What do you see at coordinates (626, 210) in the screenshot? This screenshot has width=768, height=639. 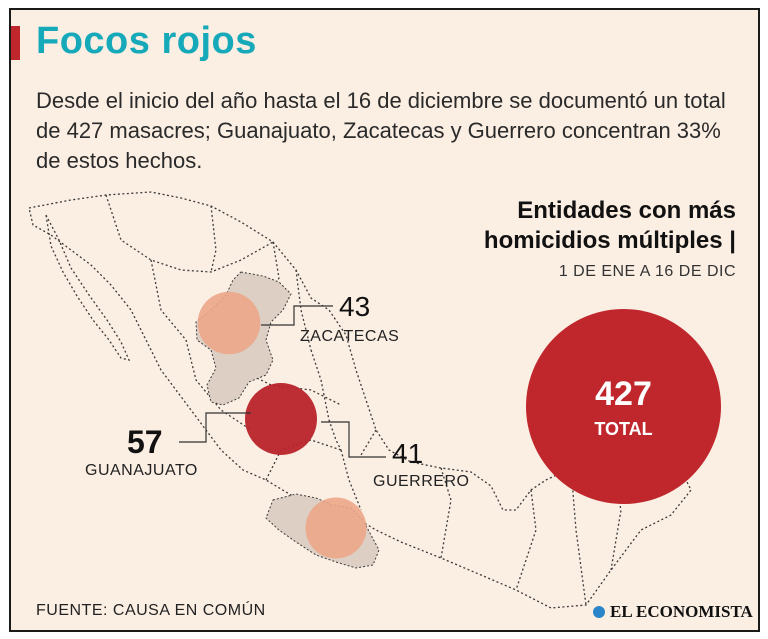 I see `panel-title-line1: Entidades con más` at bounding box center [626, 210].